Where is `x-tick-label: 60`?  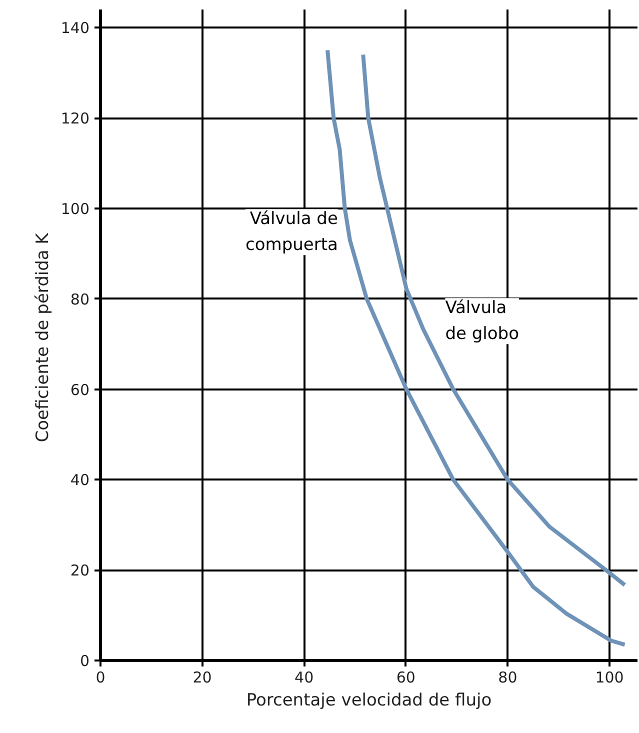
x-tick-label: 60 is located at coordinates (406, 677).